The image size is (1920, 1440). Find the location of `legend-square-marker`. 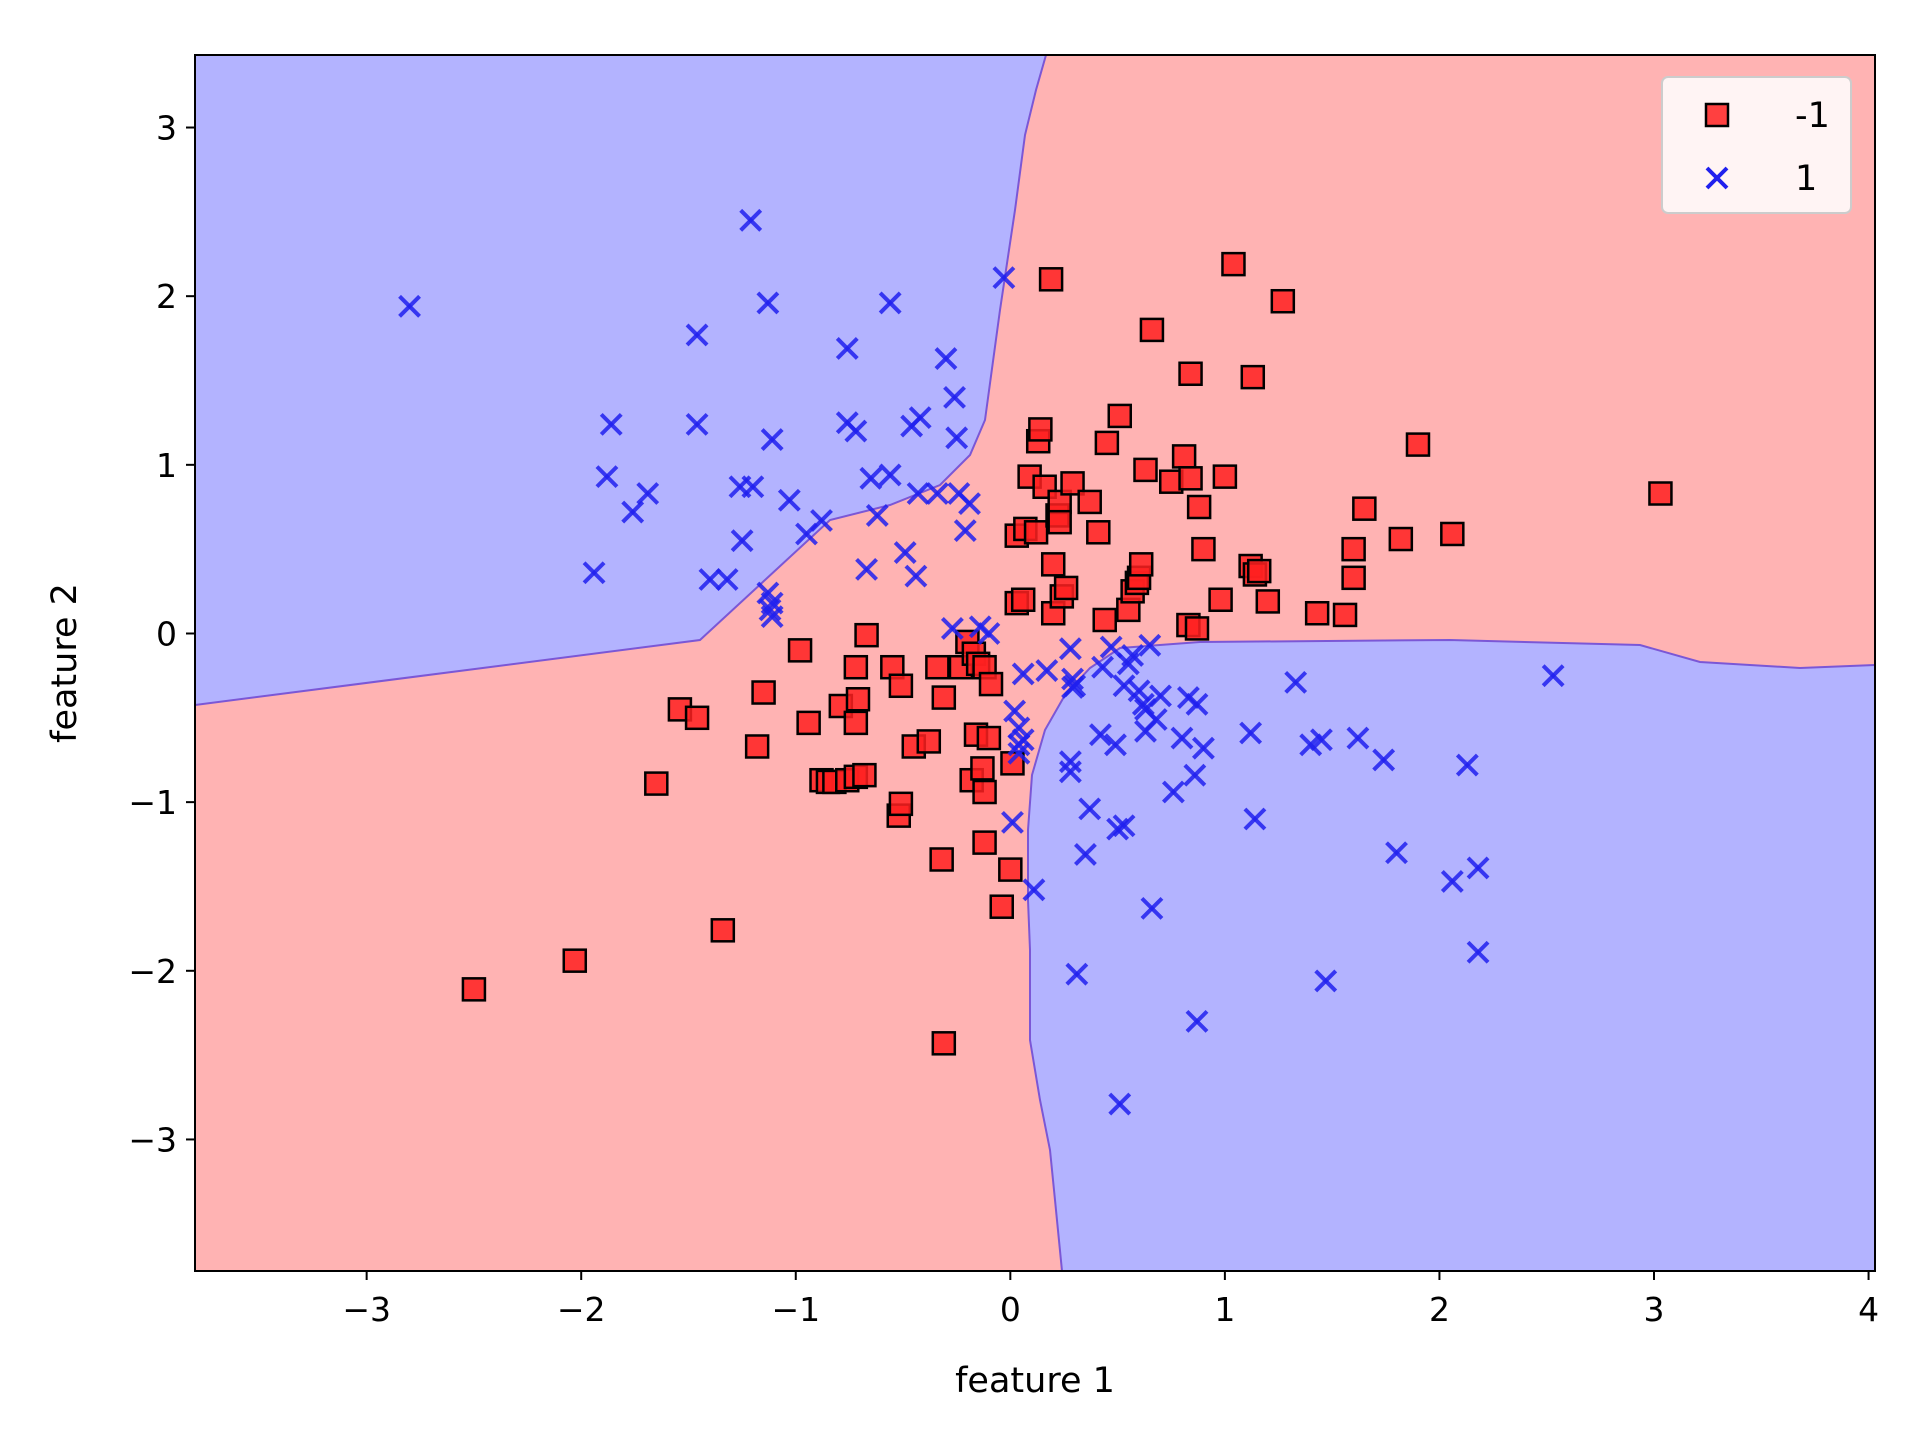

legend-square-marker is located at coordinates (1717, 115).